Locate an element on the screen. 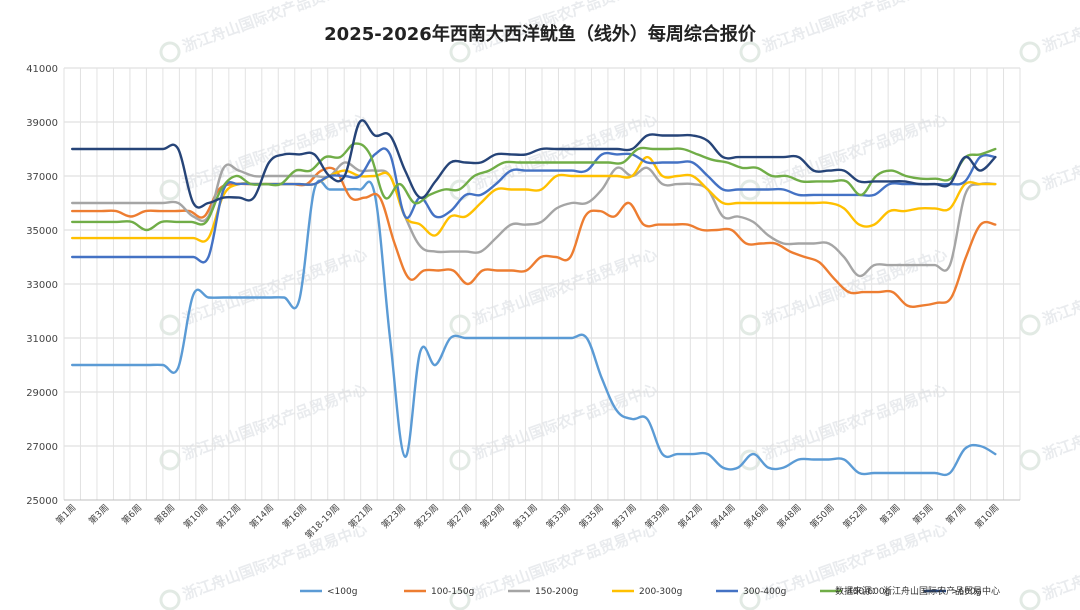 This screenshot has width=1080, height=610. y-tick-label: 35000 is located at coordinates (42, 231).